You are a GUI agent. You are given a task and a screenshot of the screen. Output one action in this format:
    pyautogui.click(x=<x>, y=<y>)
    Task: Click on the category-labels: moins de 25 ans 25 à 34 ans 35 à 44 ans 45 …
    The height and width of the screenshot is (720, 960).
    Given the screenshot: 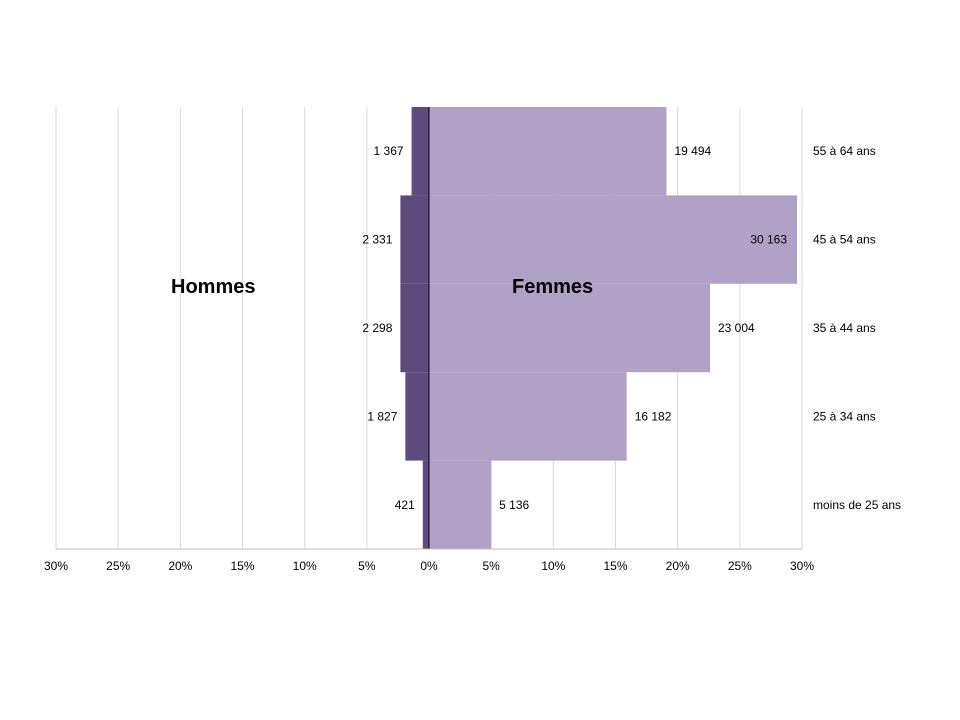 What is the action you would take?
    pyautogui.click(x=857, y=328)
    